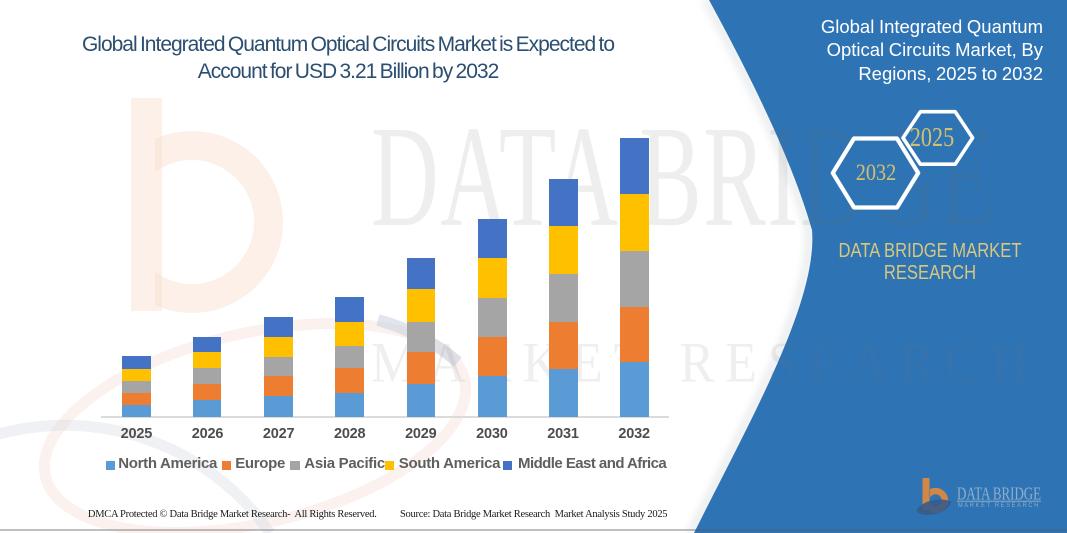  I want to click on svg-text: DATA BRIDGE, so click(999, 493).